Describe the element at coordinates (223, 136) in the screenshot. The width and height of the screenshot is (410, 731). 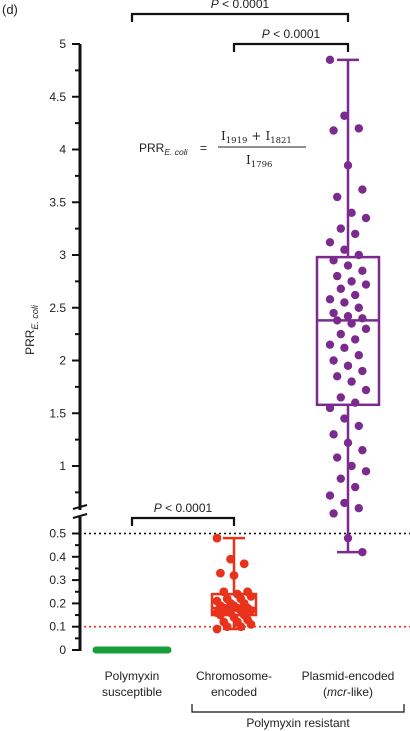
I see `equation-num-a: I` at that location.